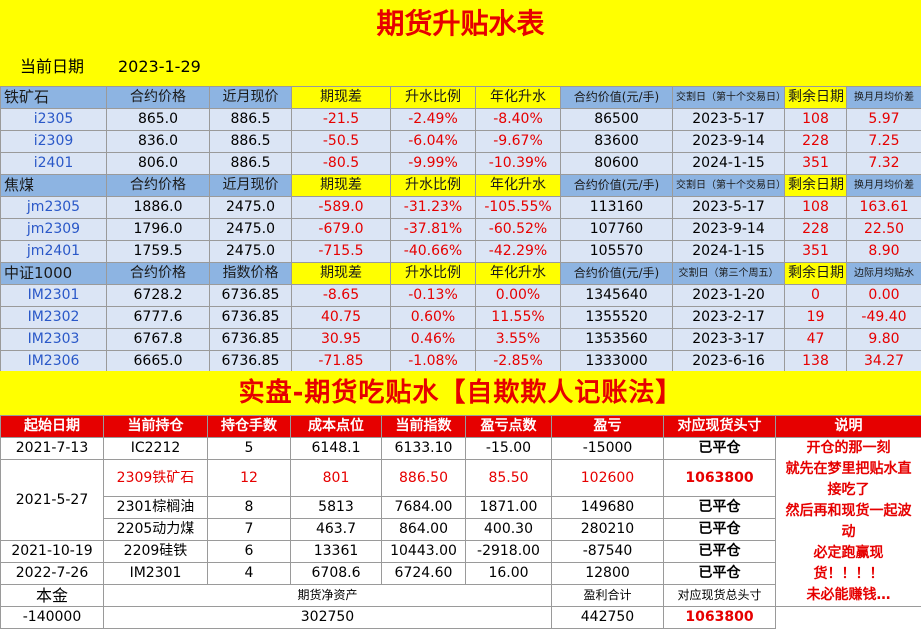  Describe the element at coordinates (424, 508) in the screenshot. I see `record-cell: 7684.00` at that location.